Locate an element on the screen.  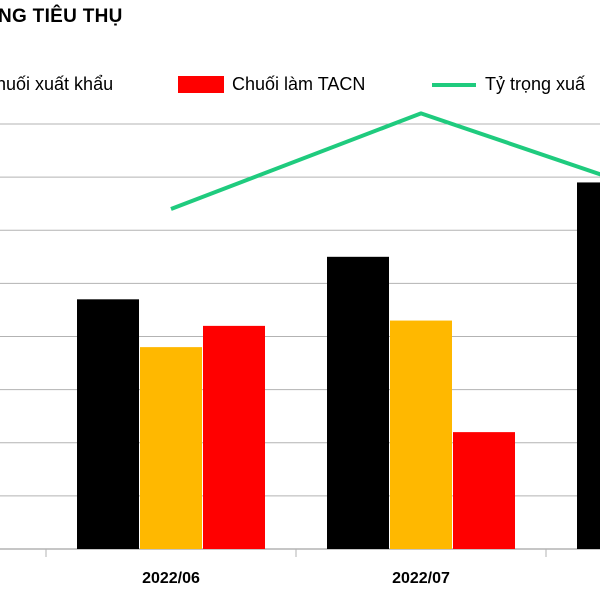
x-tick-label: 2022/07 is located at coordinates (421, 578).